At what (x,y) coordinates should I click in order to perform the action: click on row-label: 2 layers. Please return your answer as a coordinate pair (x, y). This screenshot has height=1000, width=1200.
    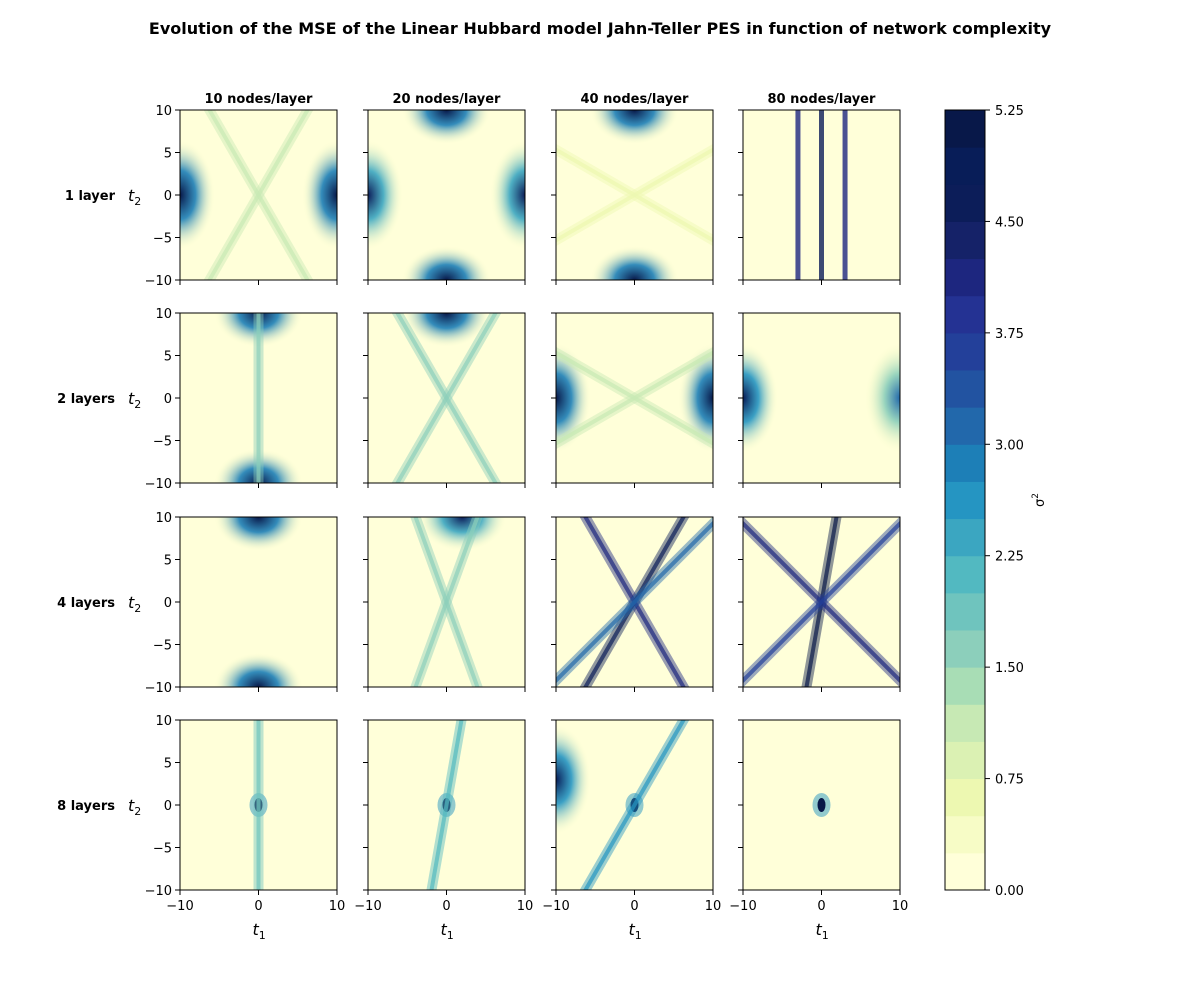
    Looking at the image, I should click on (86, 399).